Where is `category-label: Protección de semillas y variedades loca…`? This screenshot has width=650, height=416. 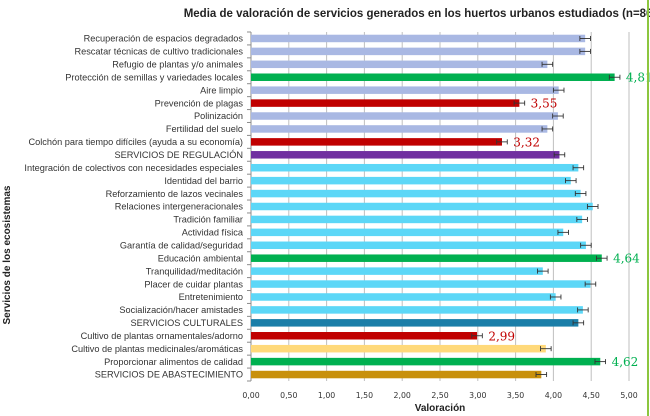
category-label: Protección de semillas y variedades loca… is located at coordinates (154, 77).